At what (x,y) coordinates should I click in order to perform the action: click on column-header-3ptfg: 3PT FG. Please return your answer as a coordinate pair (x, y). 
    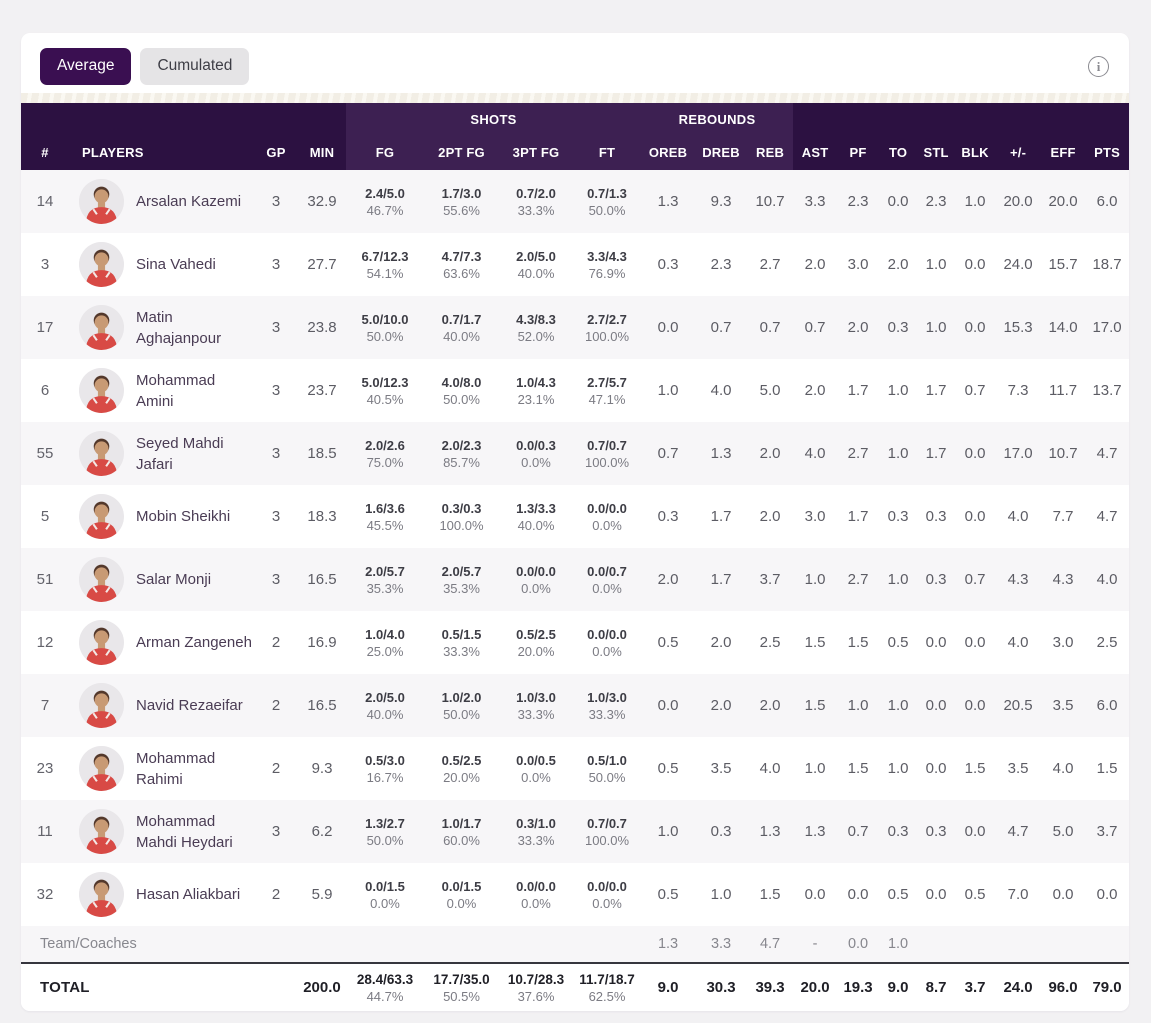
    Looking at the image, I should click on (536, 152).